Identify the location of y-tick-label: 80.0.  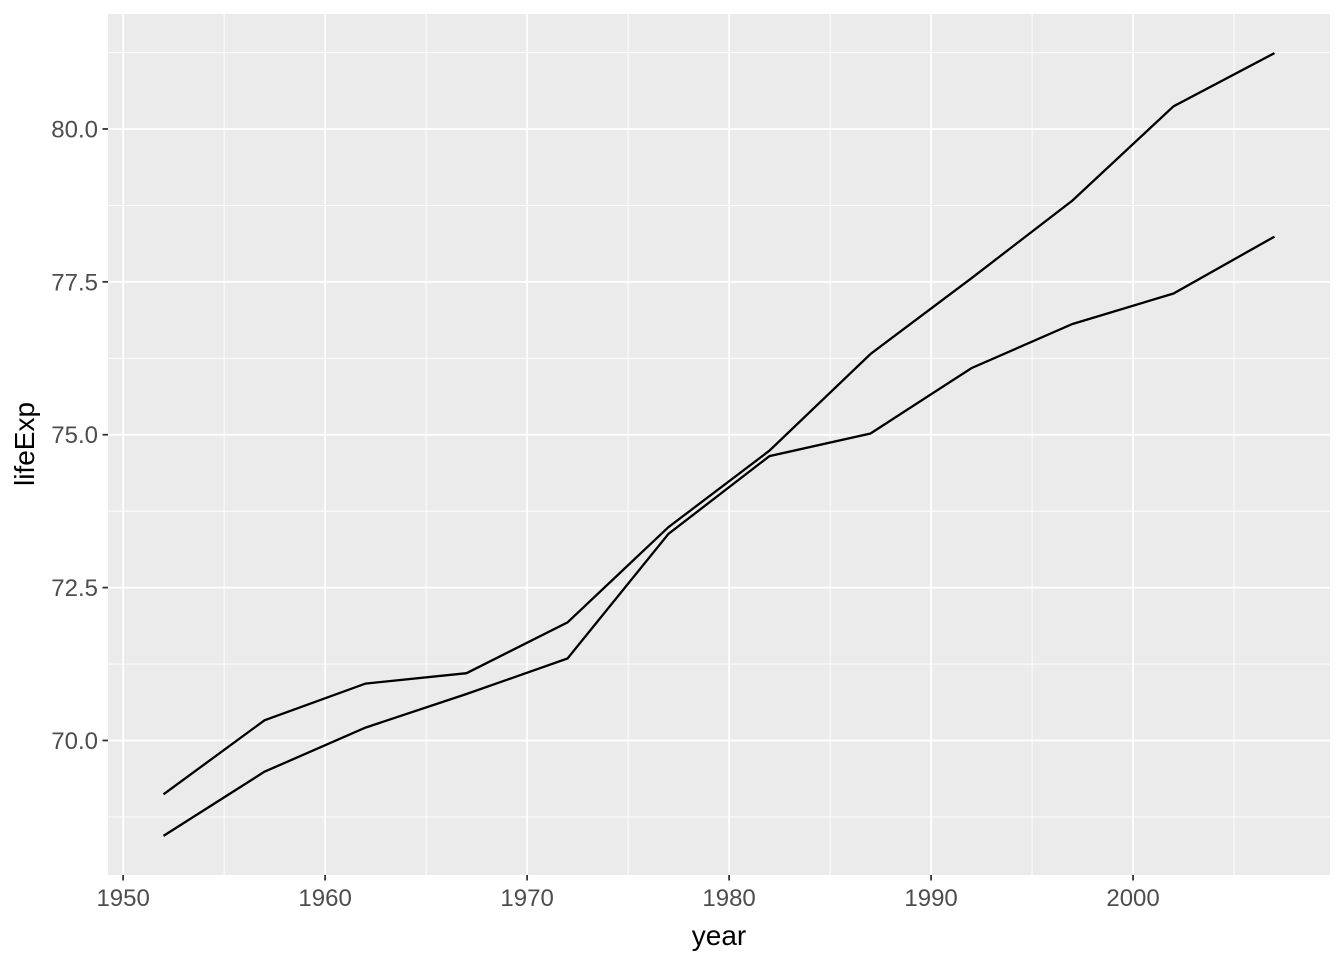
(74, 129).